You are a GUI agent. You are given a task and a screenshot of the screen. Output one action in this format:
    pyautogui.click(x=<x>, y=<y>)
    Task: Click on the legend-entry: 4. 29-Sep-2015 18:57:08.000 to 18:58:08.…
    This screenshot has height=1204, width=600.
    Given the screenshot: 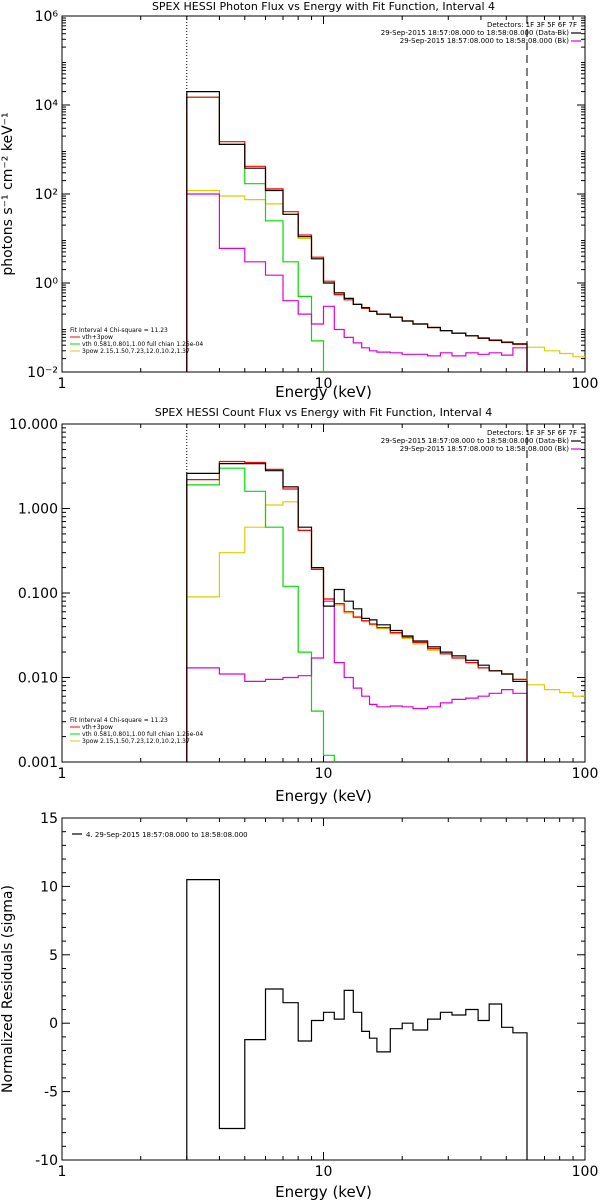 What is the action you would take?
    pyautogui.click(x=167, y=835)
    